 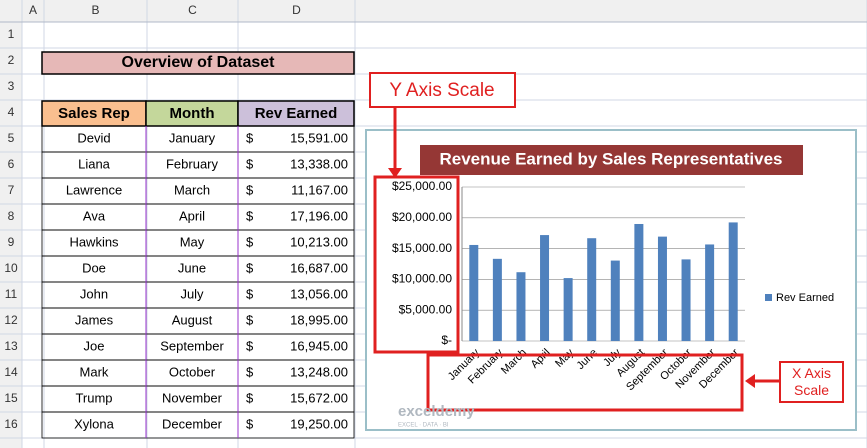 I want to click on annotation-wrap: X Axis Scale, so click(x=811, y=381).